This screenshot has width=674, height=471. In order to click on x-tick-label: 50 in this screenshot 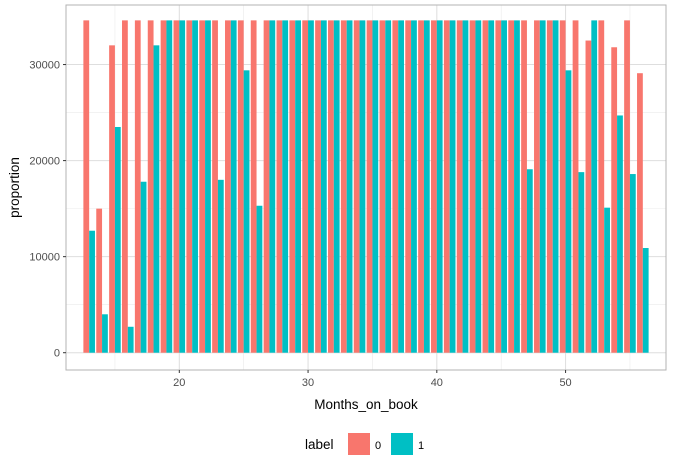, I will do `click(565, 383)`.